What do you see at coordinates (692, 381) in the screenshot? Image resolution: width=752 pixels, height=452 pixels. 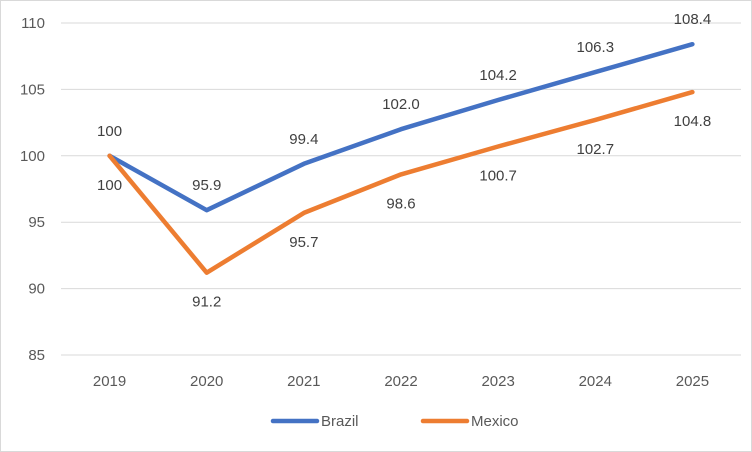 I see `x-tick-label-2025: 2025` at bounding box center [692, 381].